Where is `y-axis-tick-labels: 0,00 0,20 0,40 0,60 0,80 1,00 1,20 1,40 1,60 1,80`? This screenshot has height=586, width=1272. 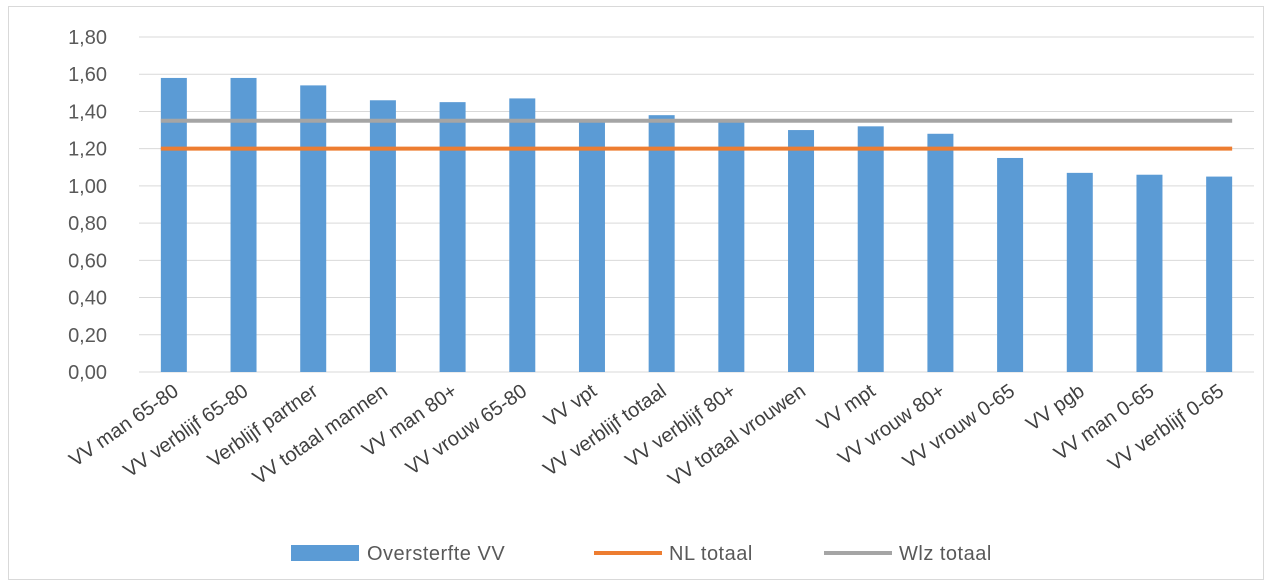
y-axis-tick-labels: 0,00 0,20 0,40 0,60 0,80 1,00 1,20 1,40 1,60 1,80 is located at coordinates (87, 205).